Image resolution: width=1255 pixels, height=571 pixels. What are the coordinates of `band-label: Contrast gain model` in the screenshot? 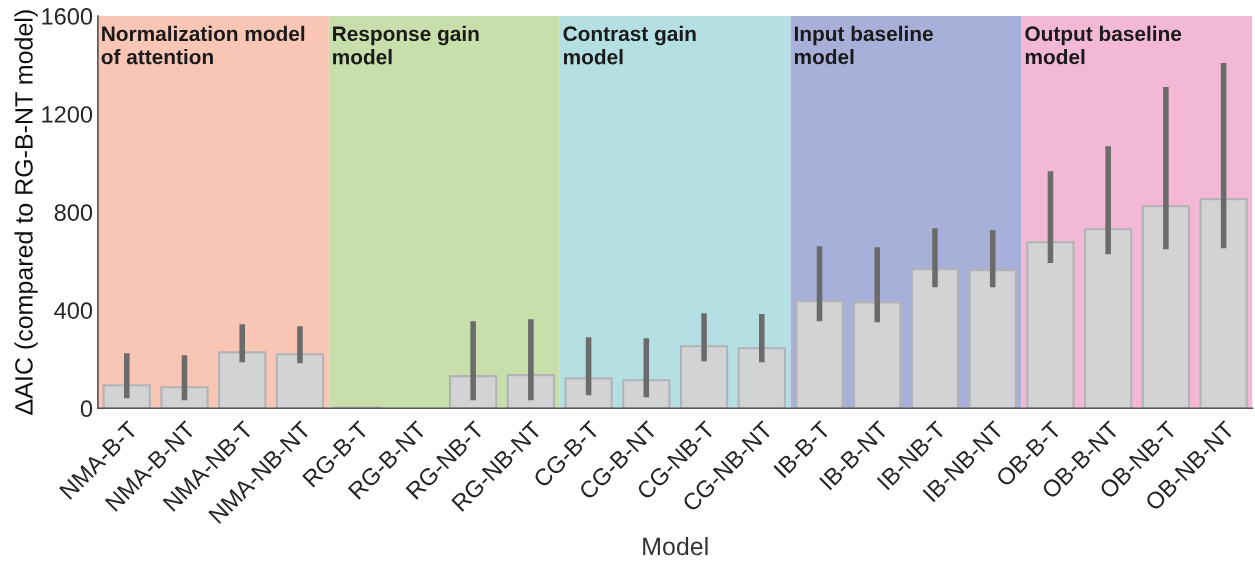 It's located at (629, 45).